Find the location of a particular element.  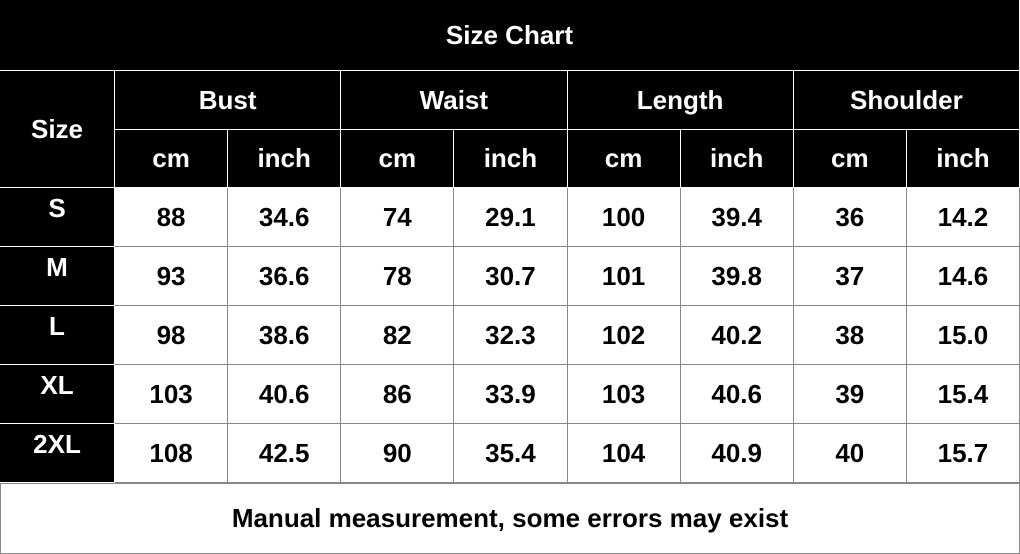

size-label: S is located at coordinates (57, 217).